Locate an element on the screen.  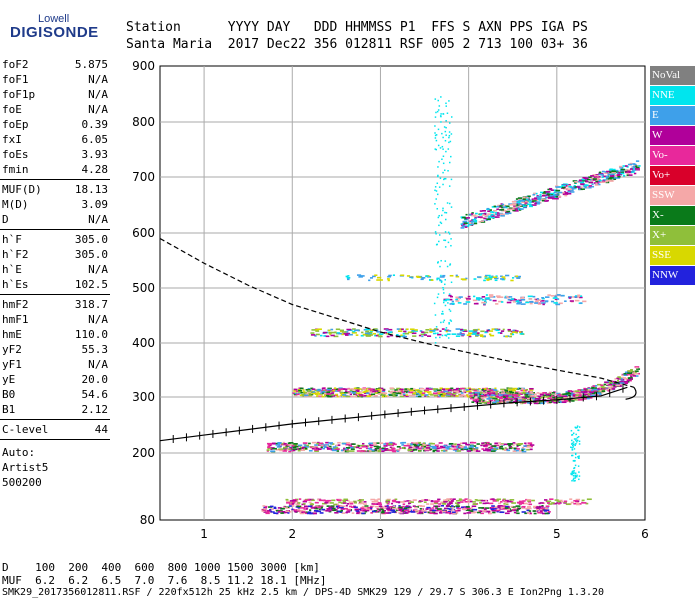
separator is located at coordinates (55, 439).